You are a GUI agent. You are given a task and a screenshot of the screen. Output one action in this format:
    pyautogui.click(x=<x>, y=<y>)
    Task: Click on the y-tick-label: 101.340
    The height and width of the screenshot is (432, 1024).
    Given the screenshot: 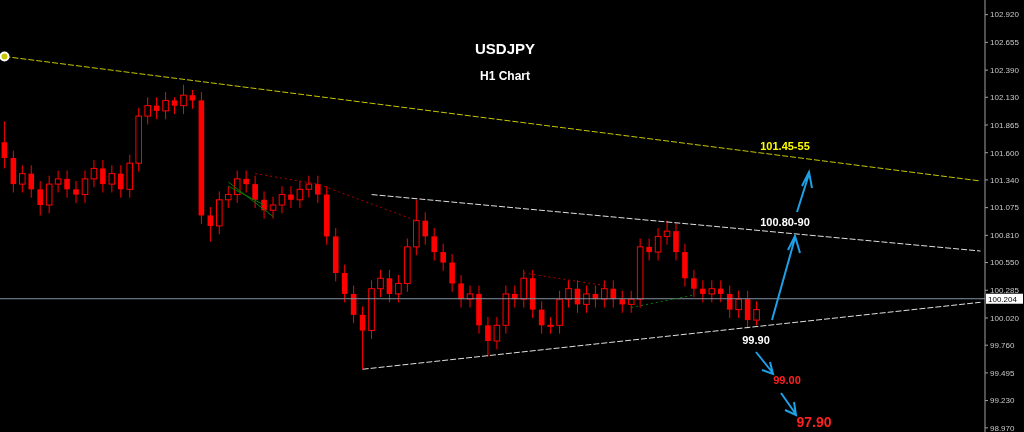 What is the action you would take?
    pyautogui.click(x=1005, y=180)
    